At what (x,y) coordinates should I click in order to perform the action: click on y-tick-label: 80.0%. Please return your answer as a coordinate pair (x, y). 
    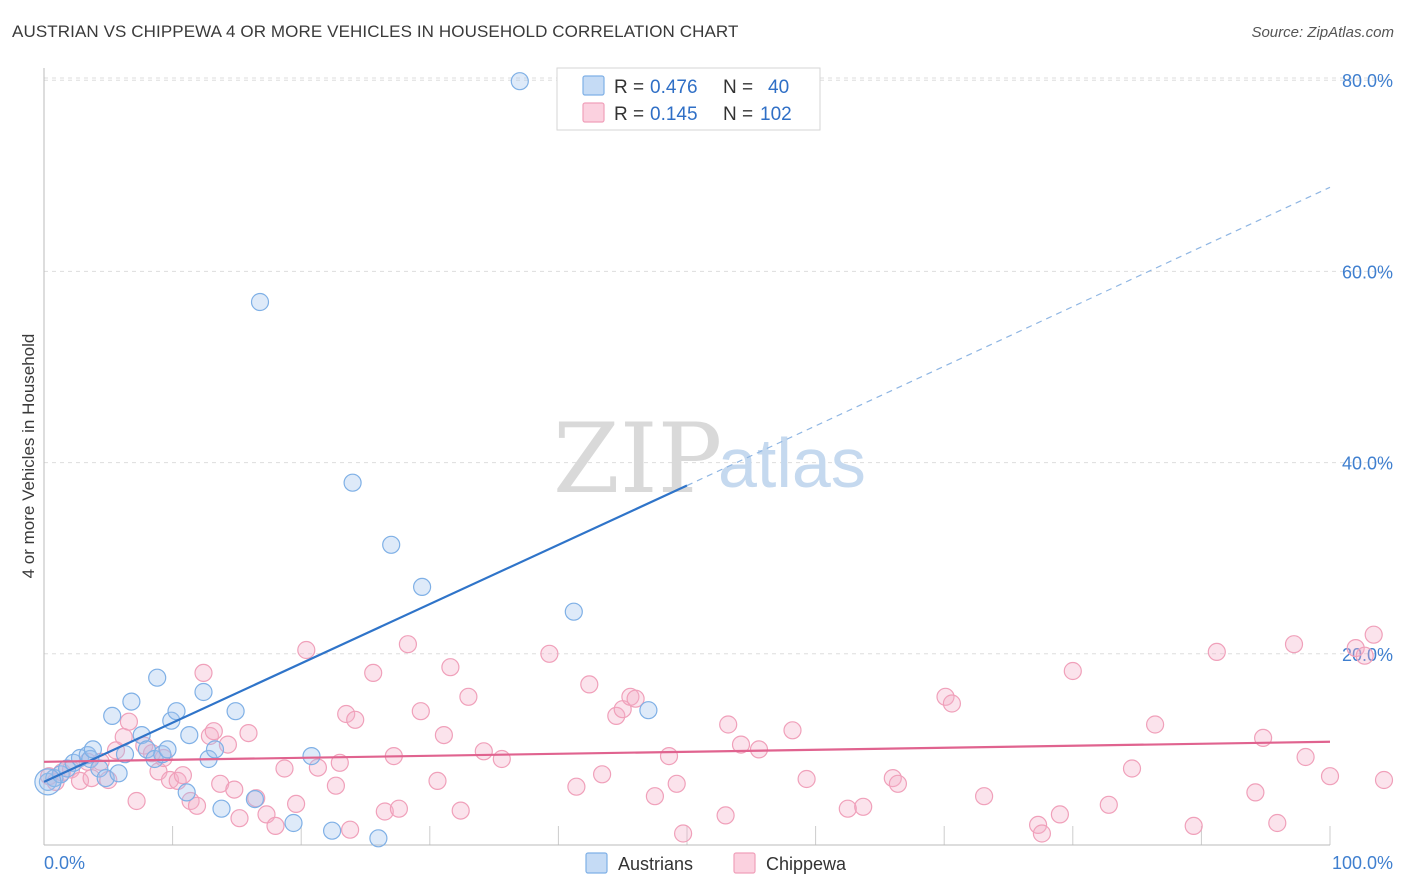
    Looking at the image, I should click on (1367, 81).